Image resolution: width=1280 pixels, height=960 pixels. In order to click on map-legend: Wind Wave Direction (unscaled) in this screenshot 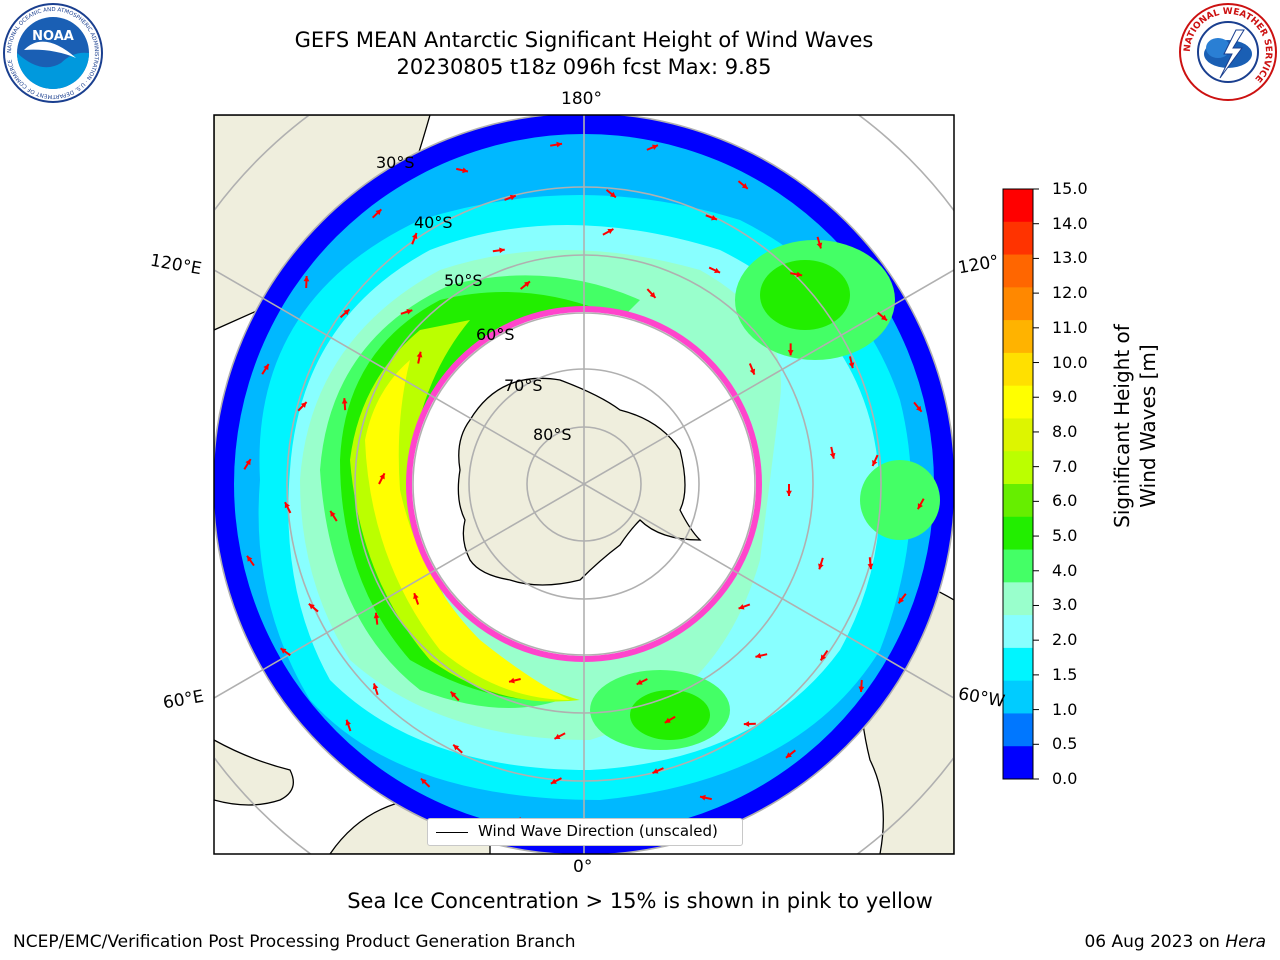, I will do `click(585, 832)`.